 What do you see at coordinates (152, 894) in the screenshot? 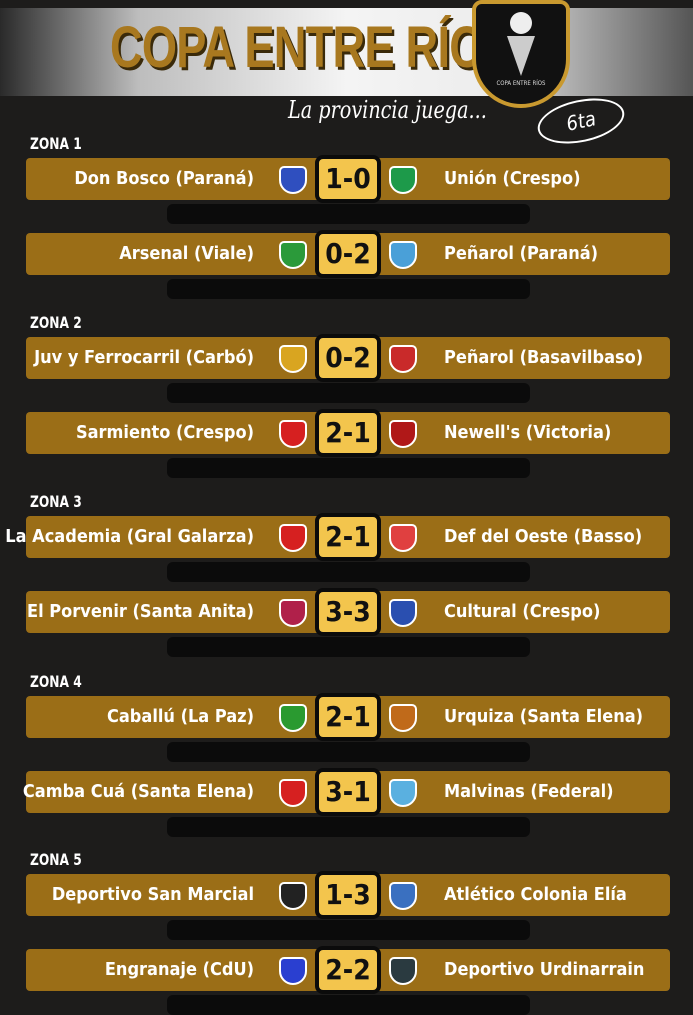
I see `home-team: Deportivo San Marcial` at bounding box center [152, 894].